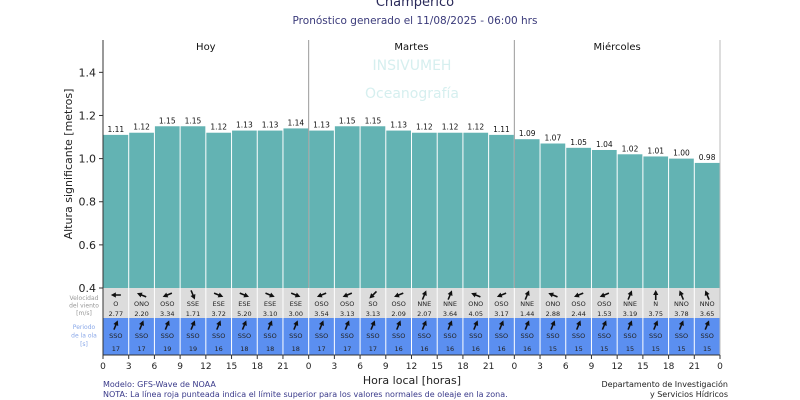 The height and width of the screenshot is (400, 800). I want to click on wind-speed: 5.20, so click(244, 314).